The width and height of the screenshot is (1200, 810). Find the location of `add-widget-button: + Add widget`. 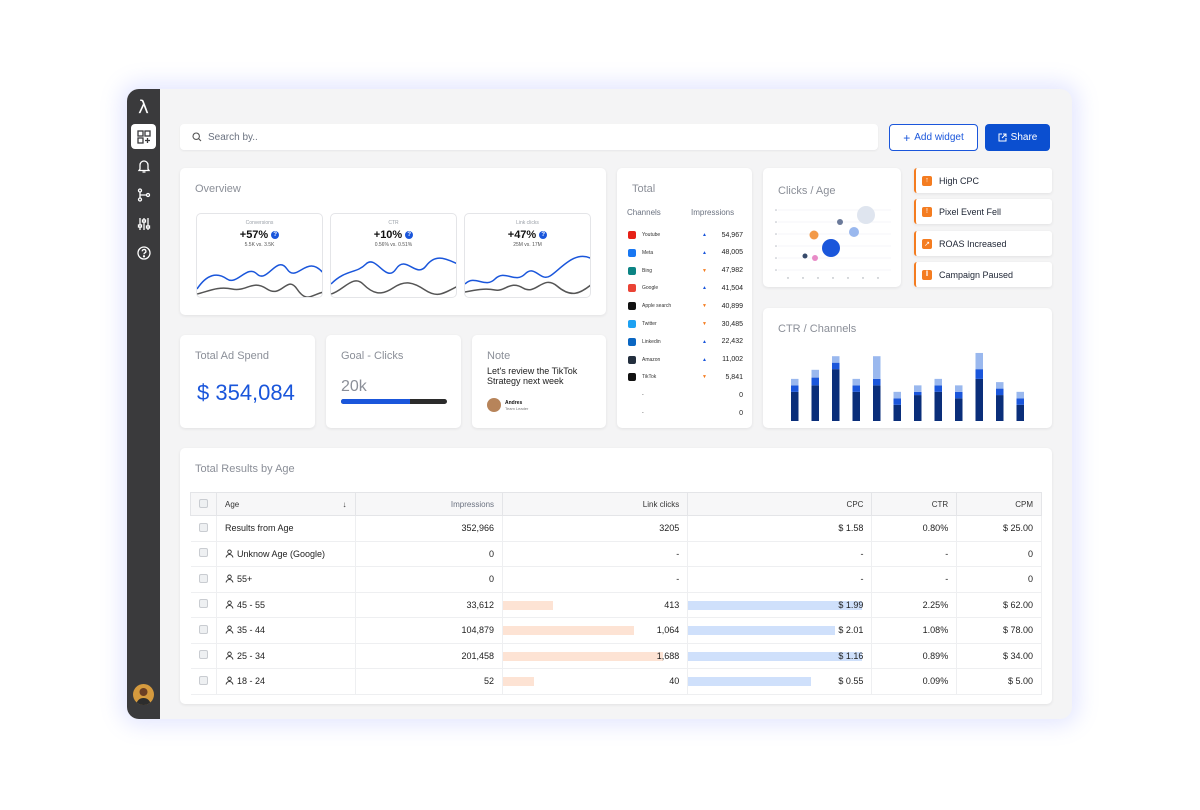

add-widget-button: + Add widget is located at coordinates (933, 137).